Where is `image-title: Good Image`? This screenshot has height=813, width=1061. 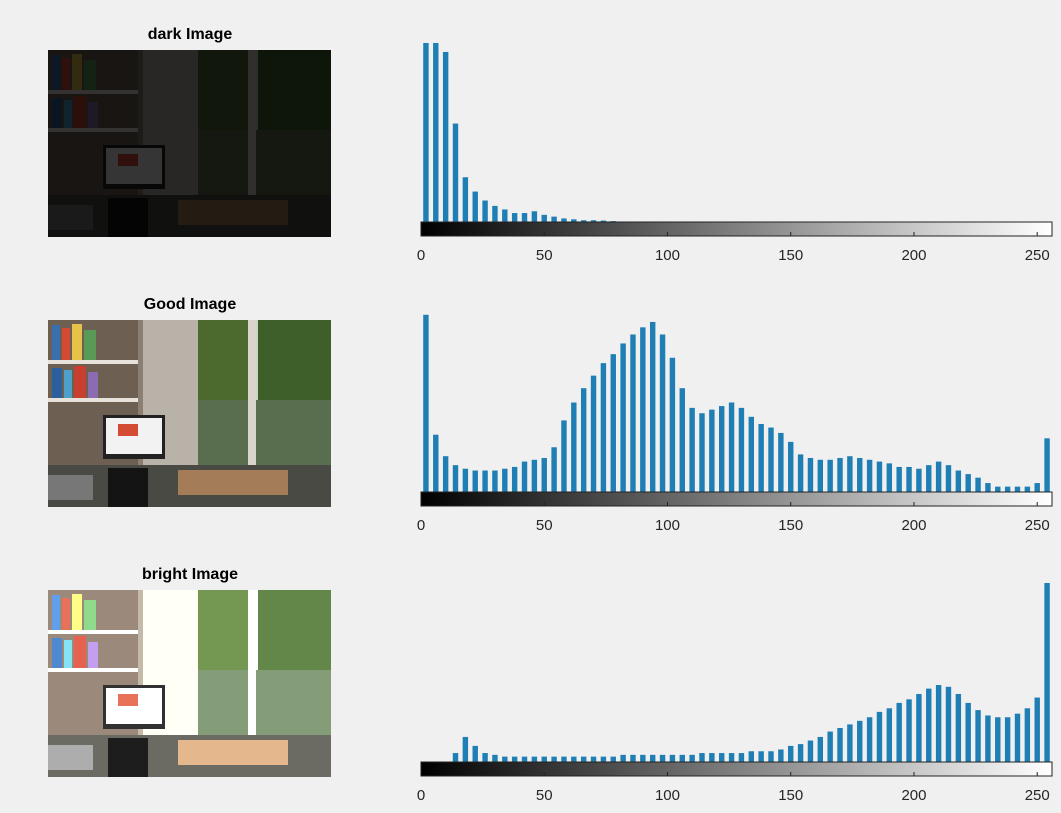 image-title: Good Image is located at coordinates (190, 304).